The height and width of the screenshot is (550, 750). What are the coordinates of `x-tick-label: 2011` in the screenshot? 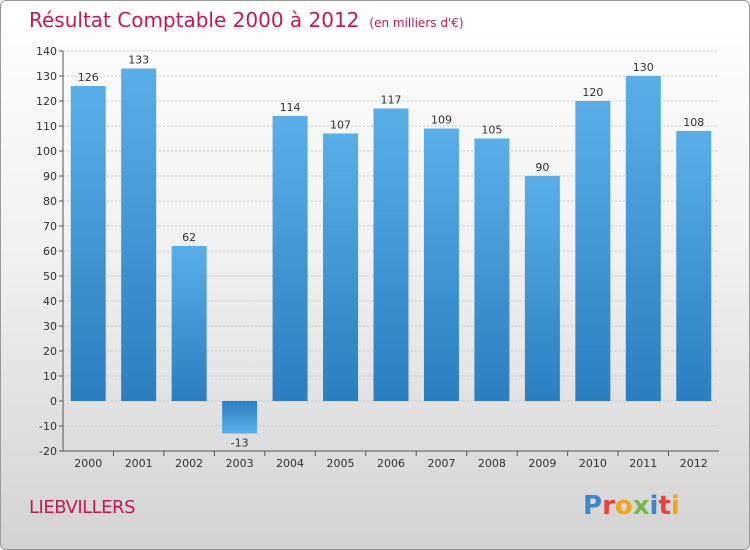 It's located at (643, 463).